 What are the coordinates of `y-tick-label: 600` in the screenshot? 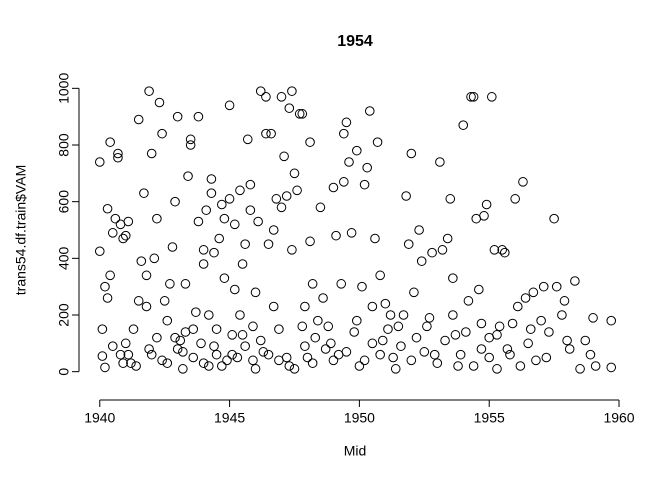 It's located at (64, 202).